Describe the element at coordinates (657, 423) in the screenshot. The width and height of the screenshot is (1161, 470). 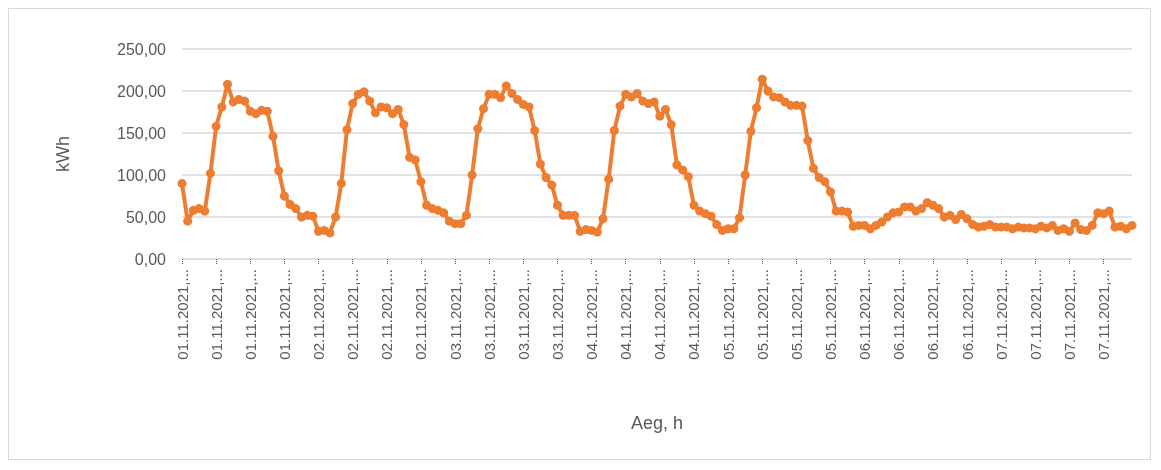
I see `x-axis-title: Aeg, h` at that location.